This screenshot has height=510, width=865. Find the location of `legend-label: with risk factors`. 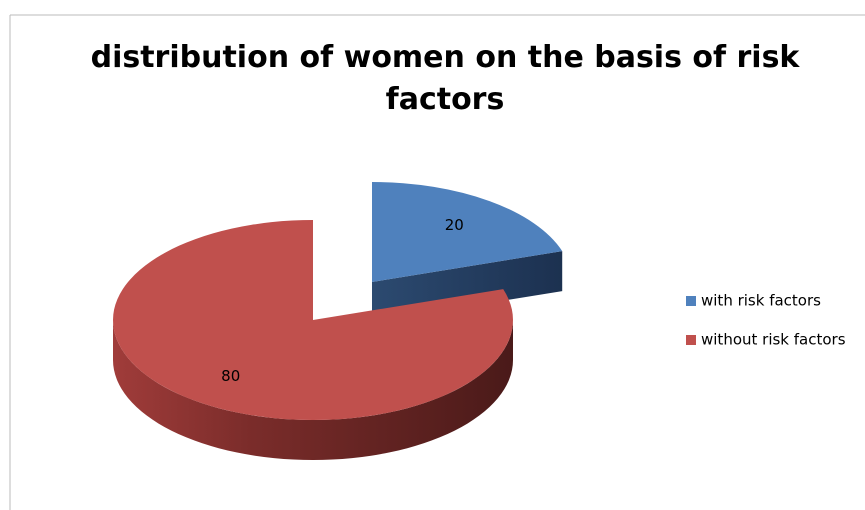

legend-label: with risk factors is located at coordinates (761, 301).